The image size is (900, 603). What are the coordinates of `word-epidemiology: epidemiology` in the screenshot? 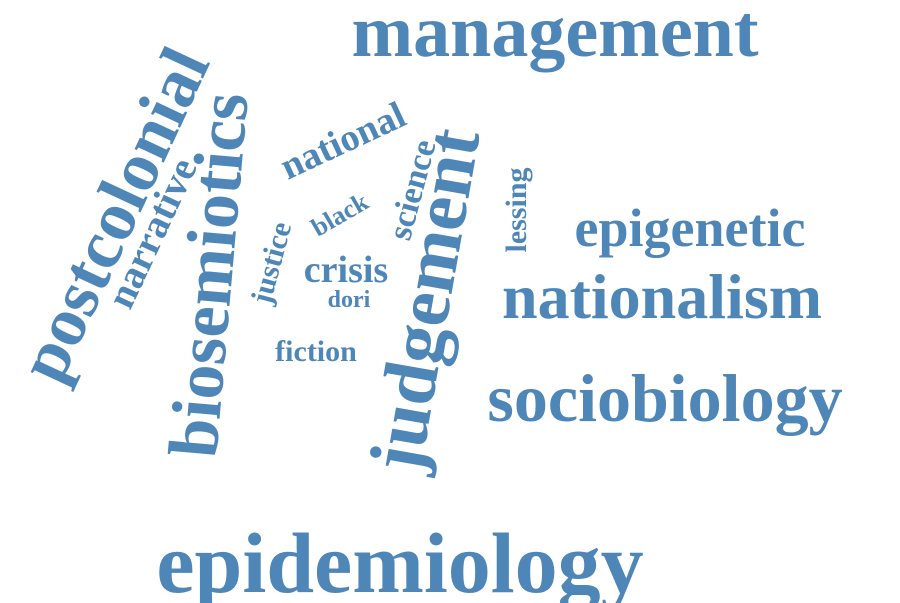 It's located at (400, 559).